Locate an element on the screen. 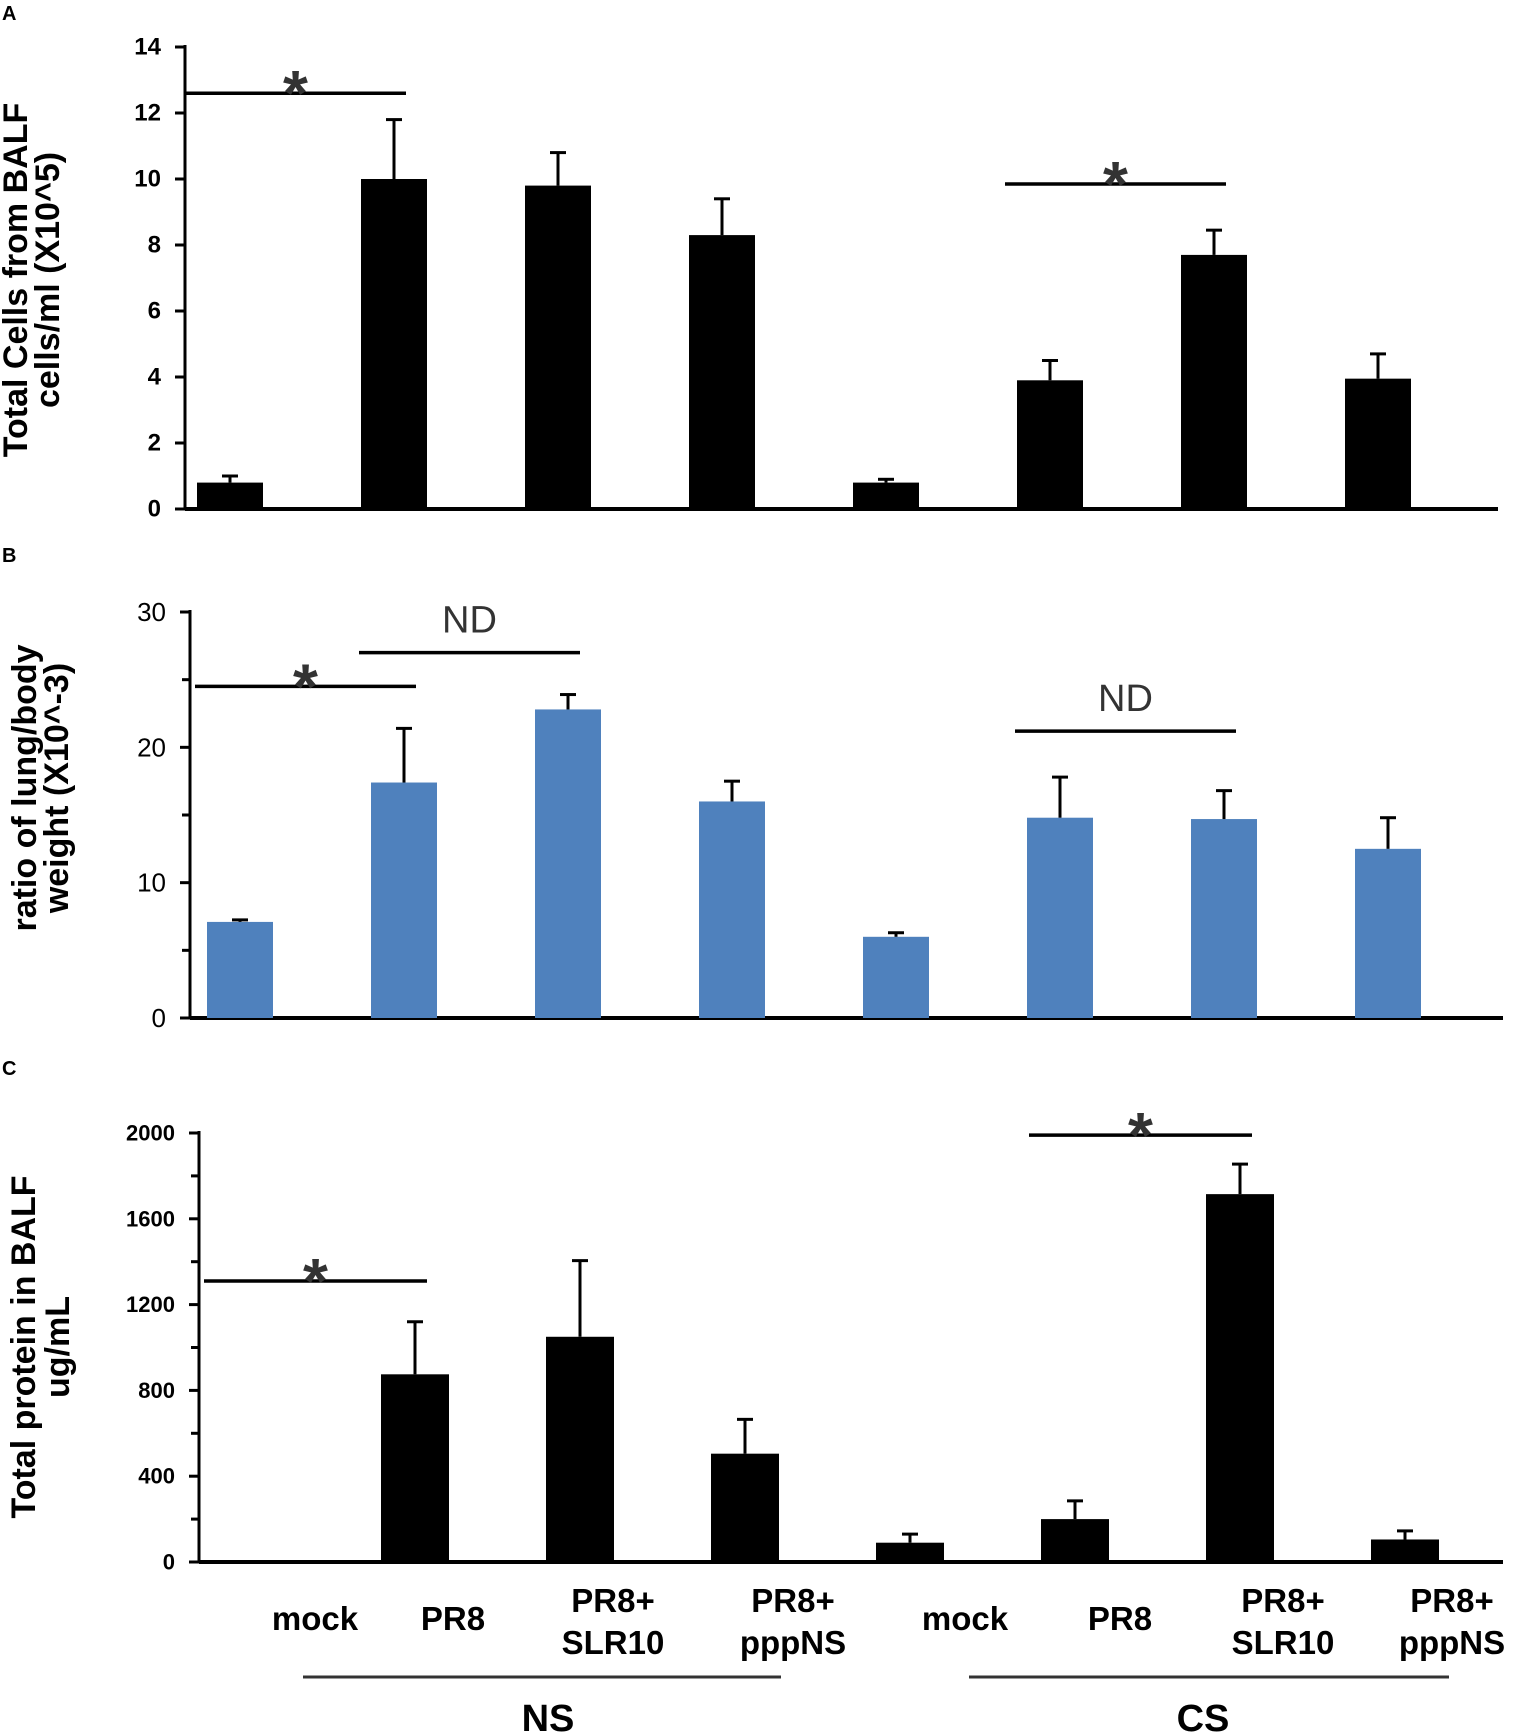 The width and height of the screenshot is (1527, 1735). y-tick-label: 30 is located at coordinates (151, 612).